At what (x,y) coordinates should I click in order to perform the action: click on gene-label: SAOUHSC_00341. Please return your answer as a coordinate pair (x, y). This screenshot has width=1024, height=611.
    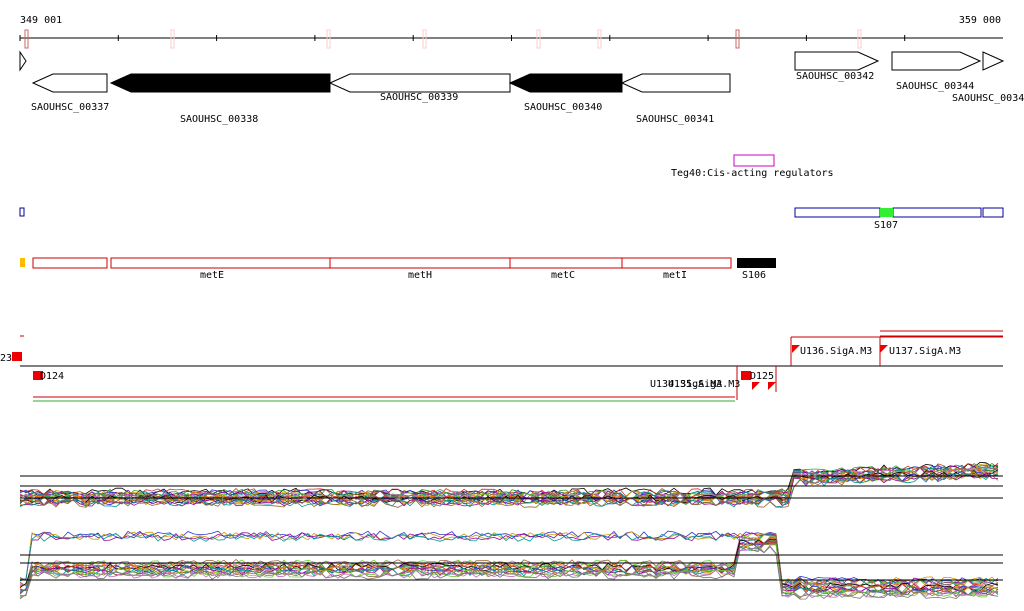
    Looking at the image, I should click on (675, 119).